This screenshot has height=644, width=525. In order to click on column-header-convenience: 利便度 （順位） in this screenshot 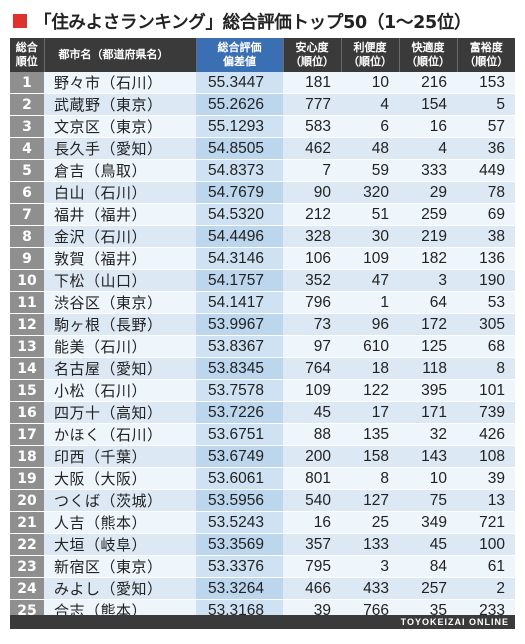, I will do `click(370, 55)`.